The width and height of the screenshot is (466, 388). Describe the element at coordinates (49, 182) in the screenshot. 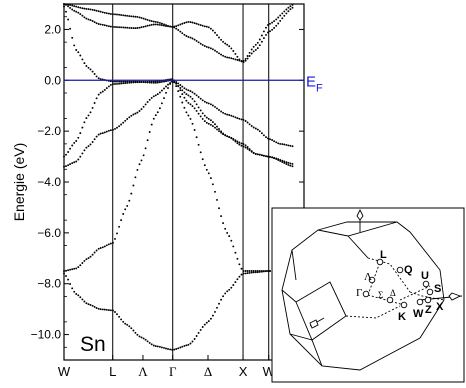

I see `y-tick-label: −4.0` at that location.